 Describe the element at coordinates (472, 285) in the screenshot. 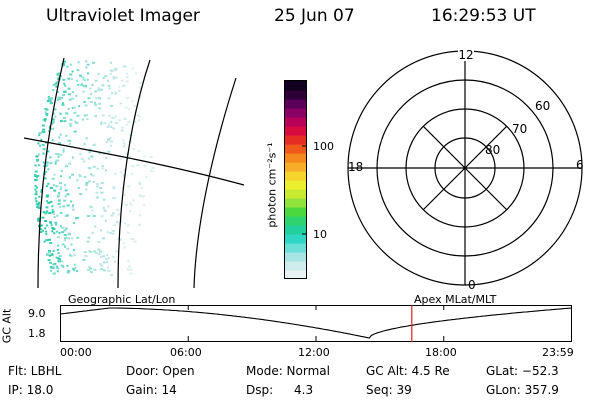

I see `mlt-label-0: 0` at that location.